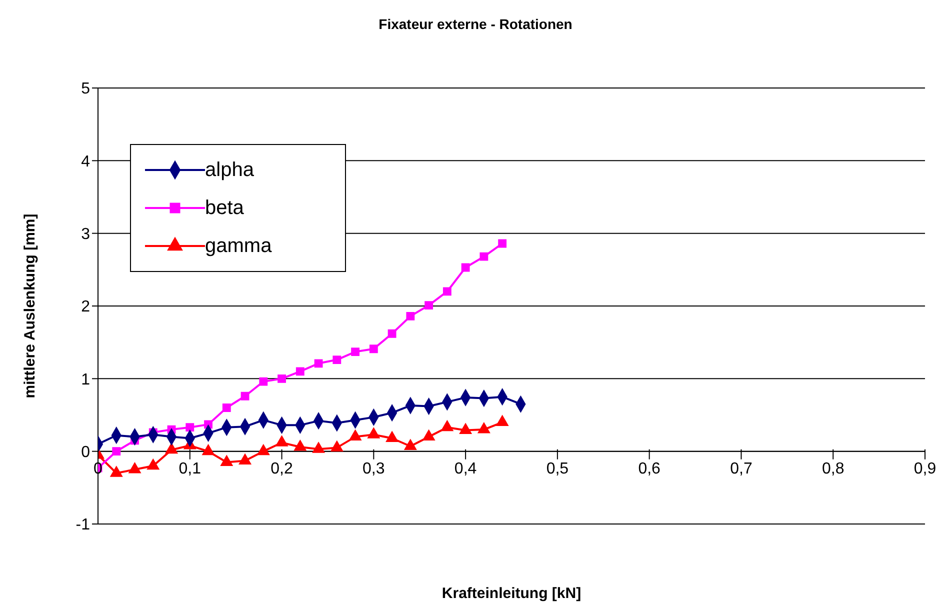 The height and width of the screenshot is (610, 951). What do you see at coordinates (85, 161) in the screenshot?
I see `y-tick-label: 4` at bounding box center [85, 161].